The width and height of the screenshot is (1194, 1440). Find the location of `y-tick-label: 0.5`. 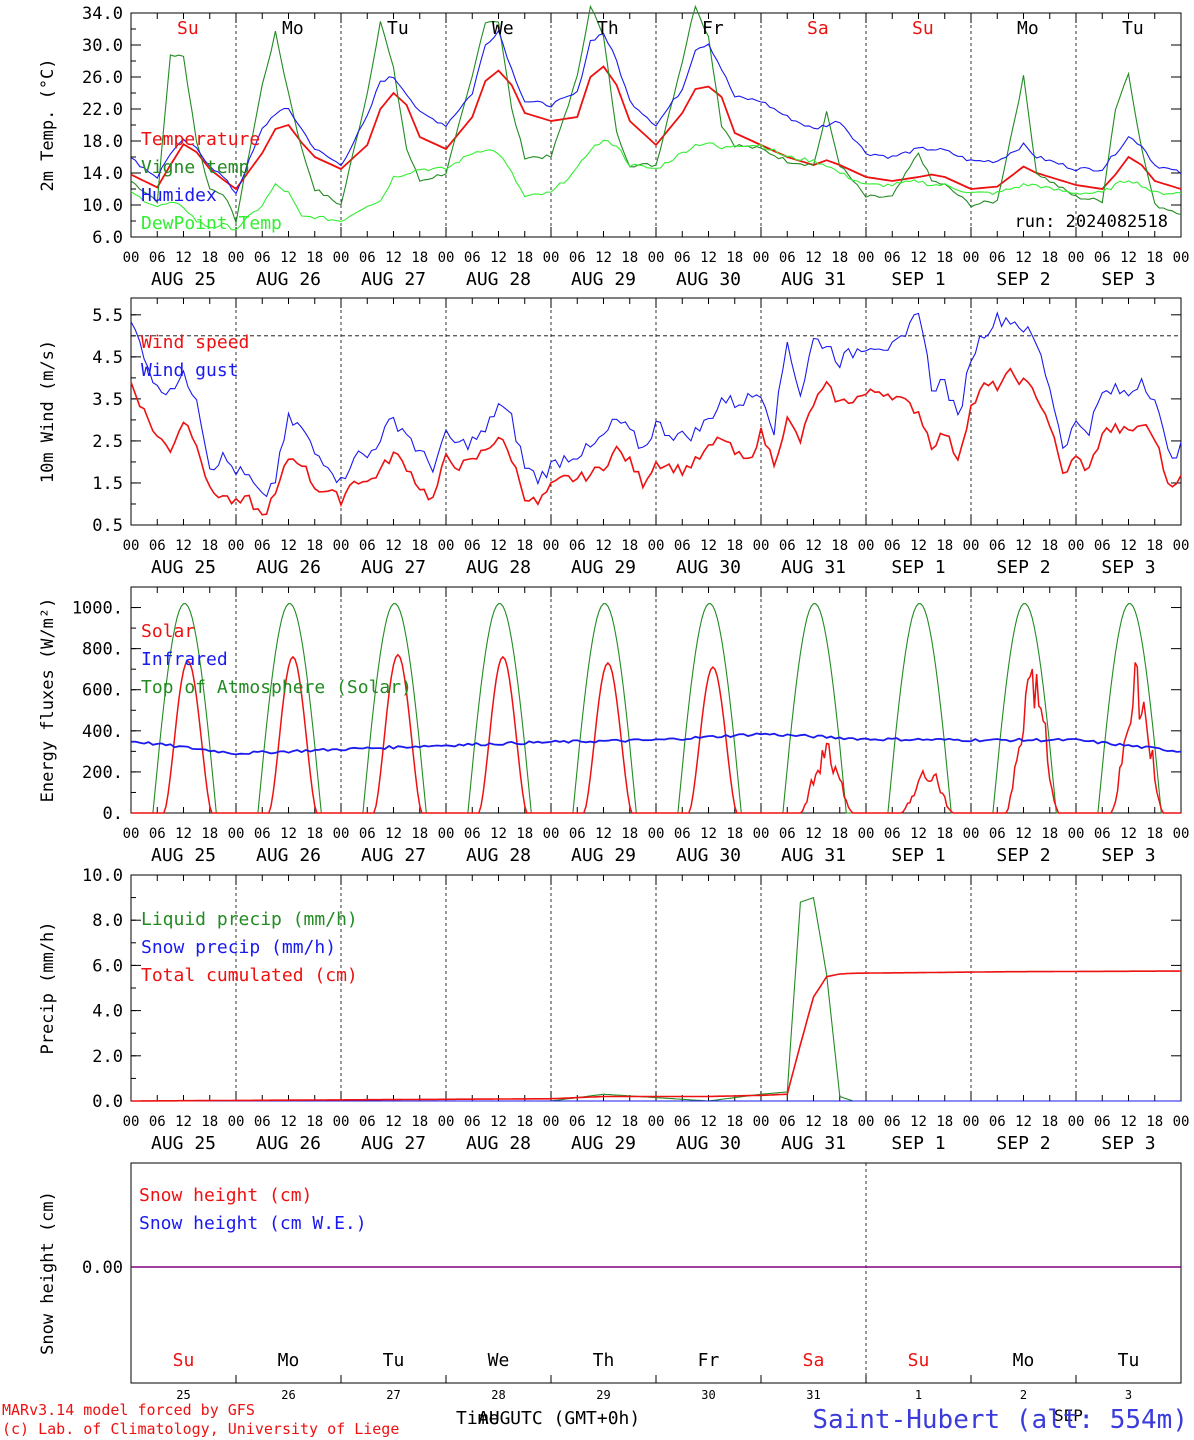

y-tick-label: 0.5 is located at coordinates (107, 526).